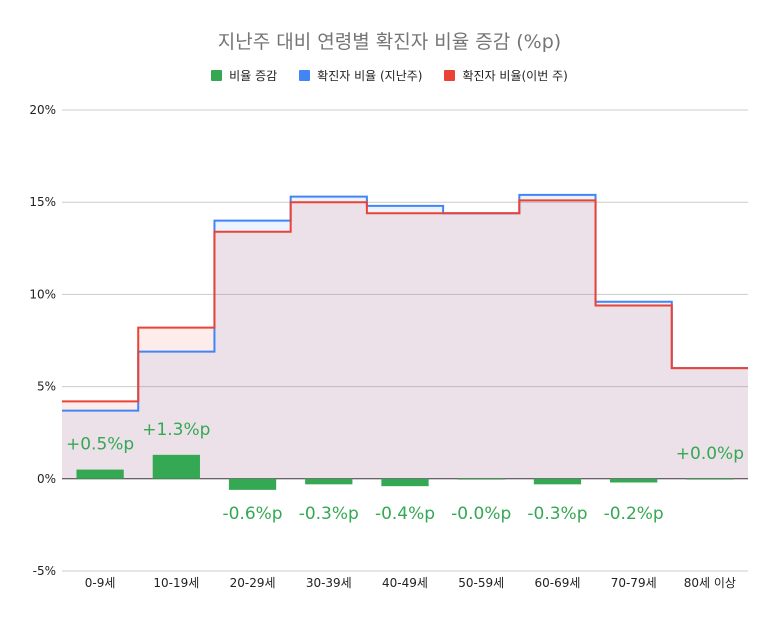 The height and width of the screenshot is (621, 779). What do you see at coordinates (176, 583) in the screenshot?
I see `x-tick-label: 10-19세` at bounding box center [176, 583].